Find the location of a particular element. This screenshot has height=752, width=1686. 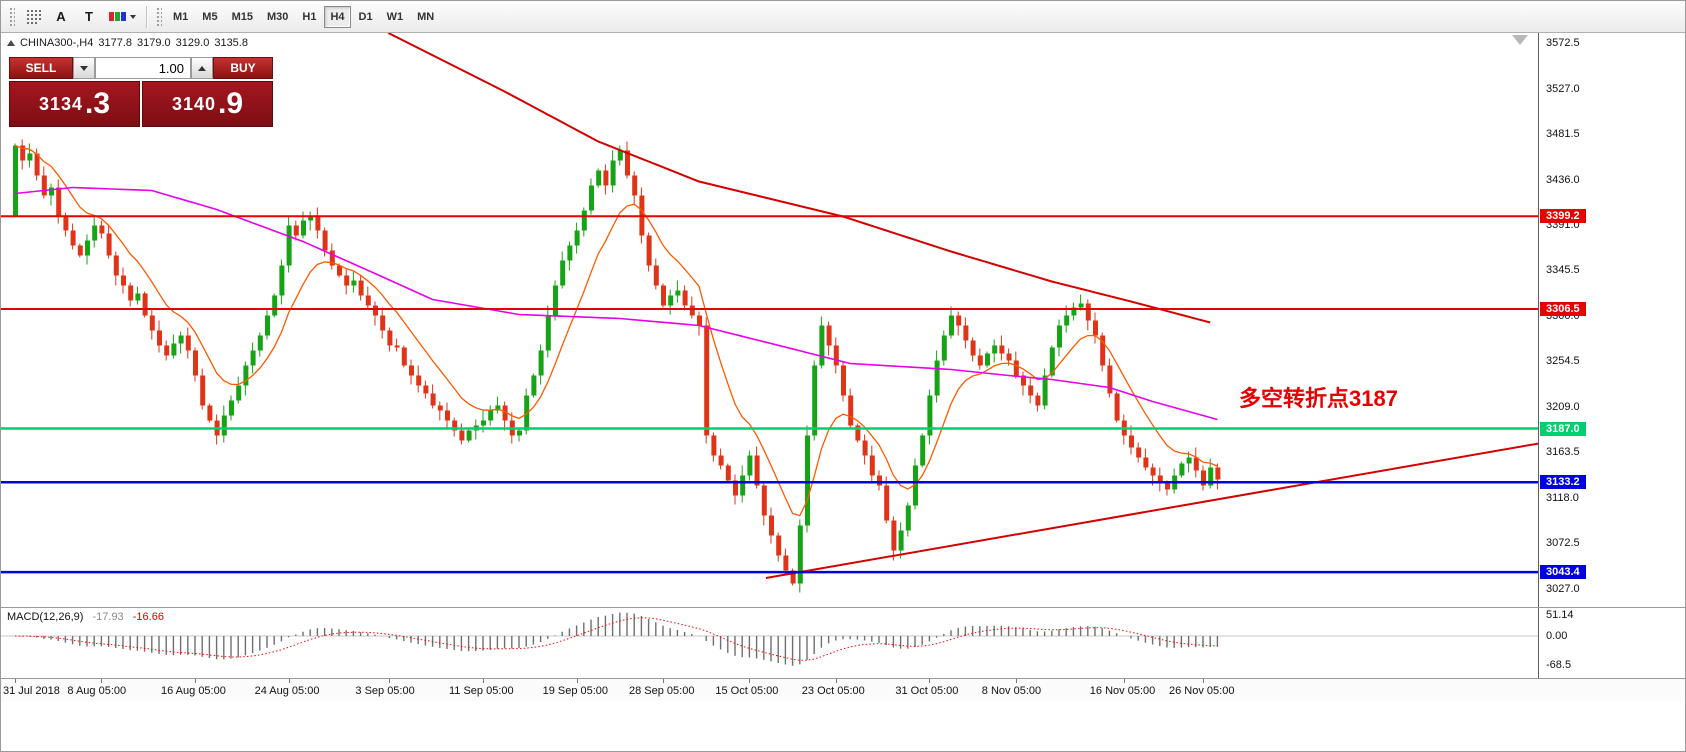

price-axis-label: 3072.5 is located at coordinates (1563, 543).